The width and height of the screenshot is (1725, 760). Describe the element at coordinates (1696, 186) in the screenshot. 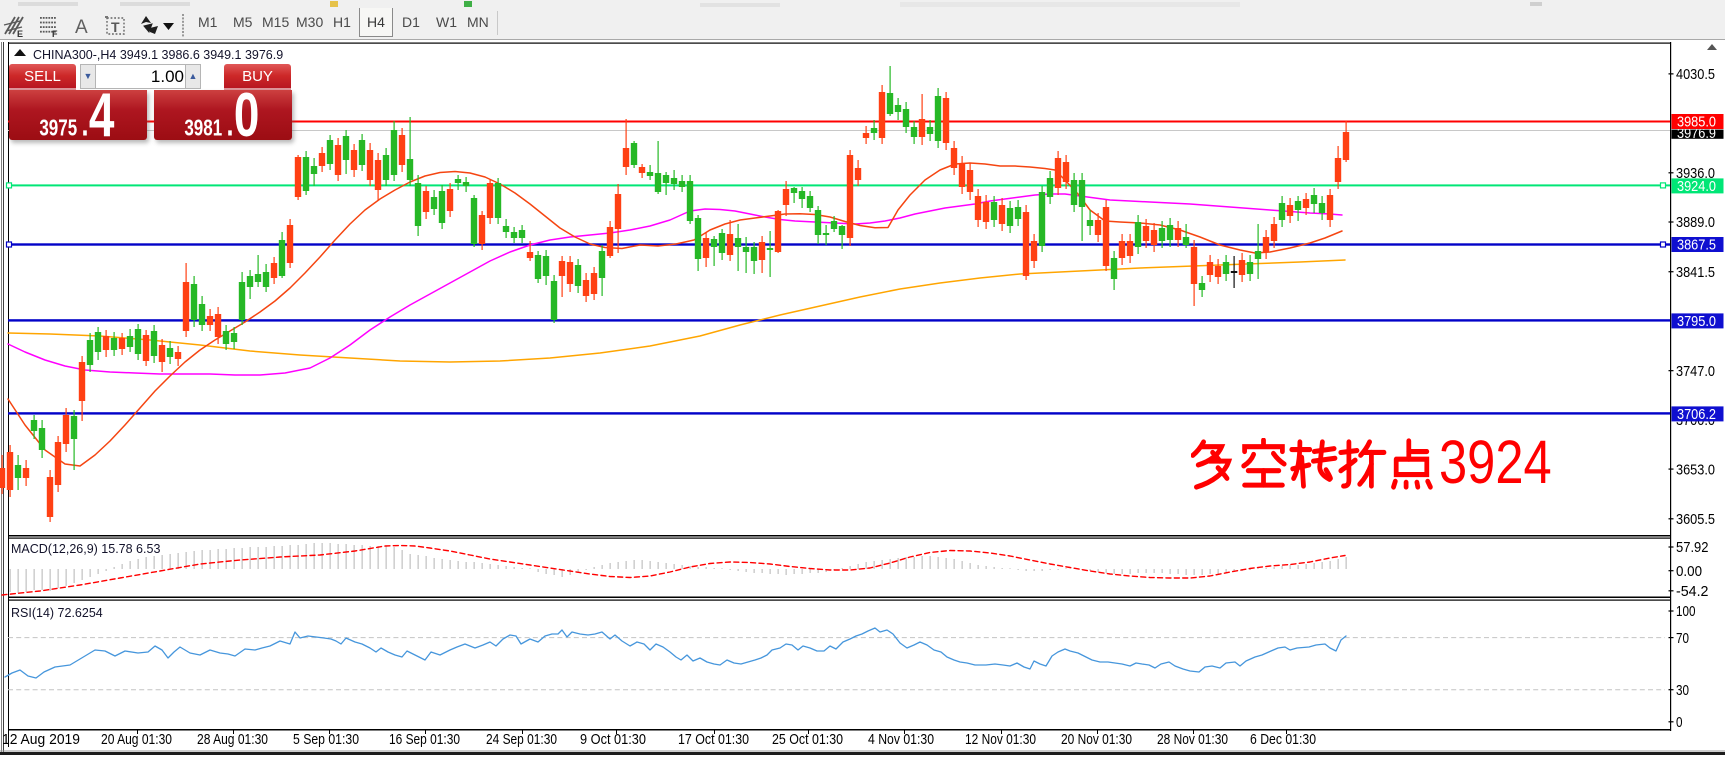

I see `svg-text: 3924.0` at that location.